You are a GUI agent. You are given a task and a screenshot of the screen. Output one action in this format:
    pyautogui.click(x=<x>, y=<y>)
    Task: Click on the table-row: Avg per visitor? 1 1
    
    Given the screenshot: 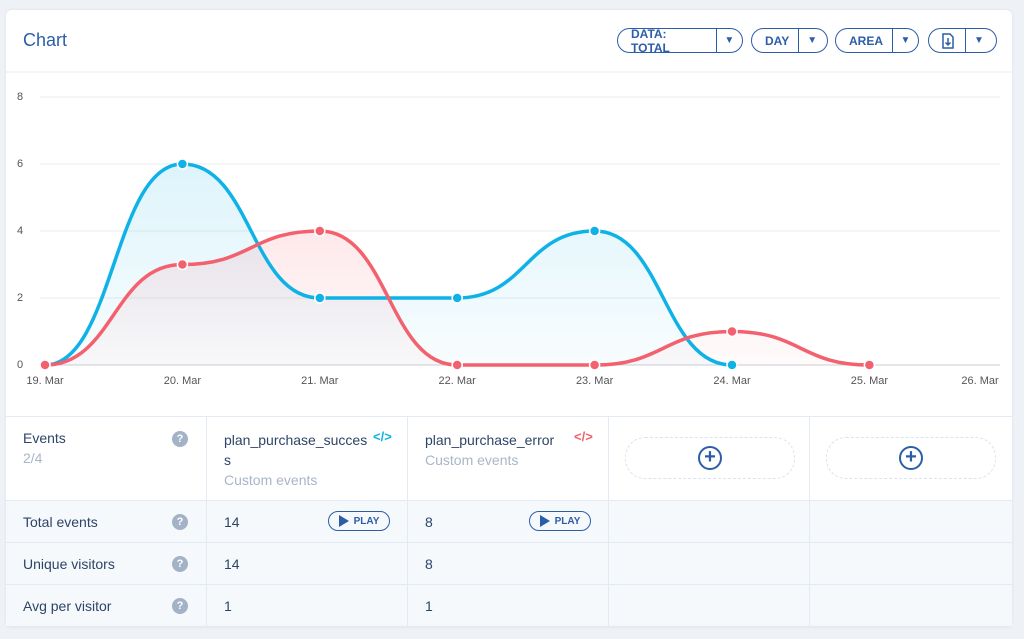 What is the action you would take?
    pyautogui.click(x=509, y=606)
    